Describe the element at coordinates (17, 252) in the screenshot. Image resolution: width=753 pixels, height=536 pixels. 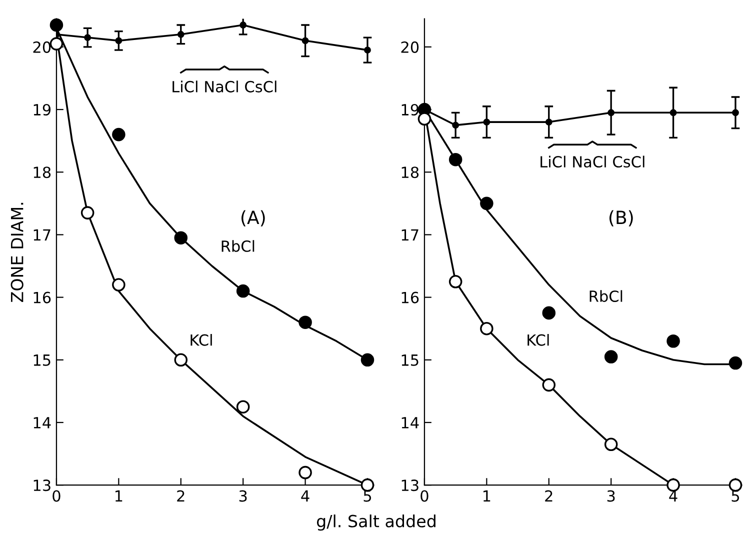
I see `y-axis-title: ZONE DIAM.` at that location.